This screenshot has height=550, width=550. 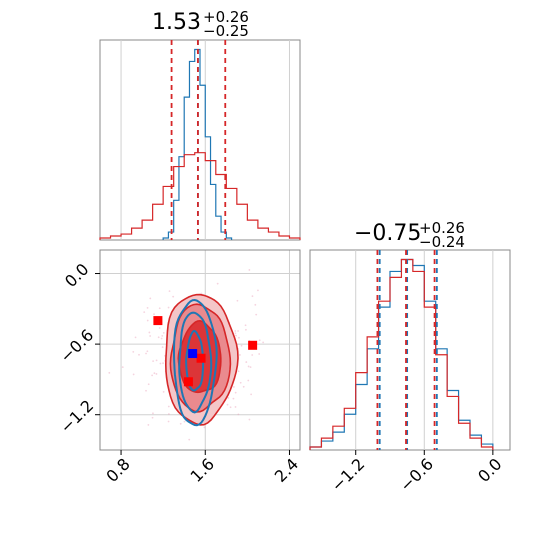 I want to click on marginal-x-grid, so click(x=205, y=140).